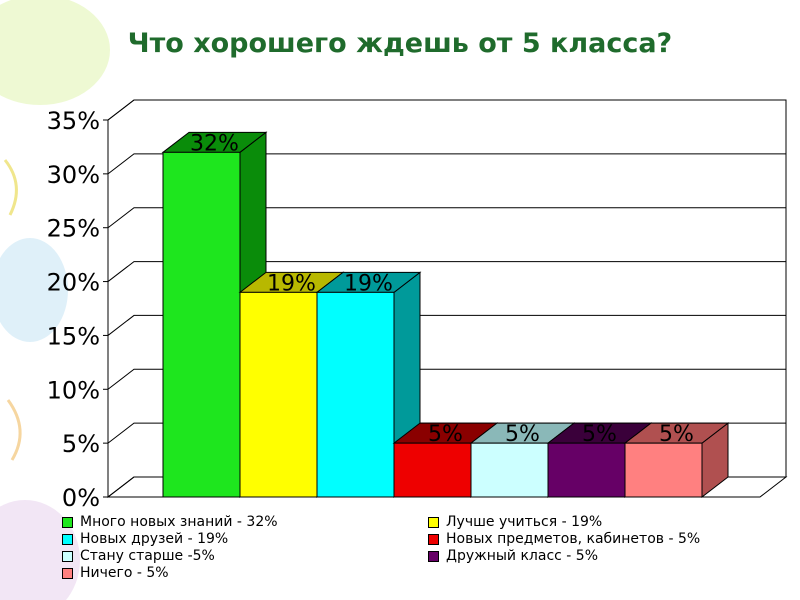 The width and height of the screenshot is (800, 600). Describe the element at coordinates (73, 229) in the screenshot. I see `y-tick-label: 25%` at that location.